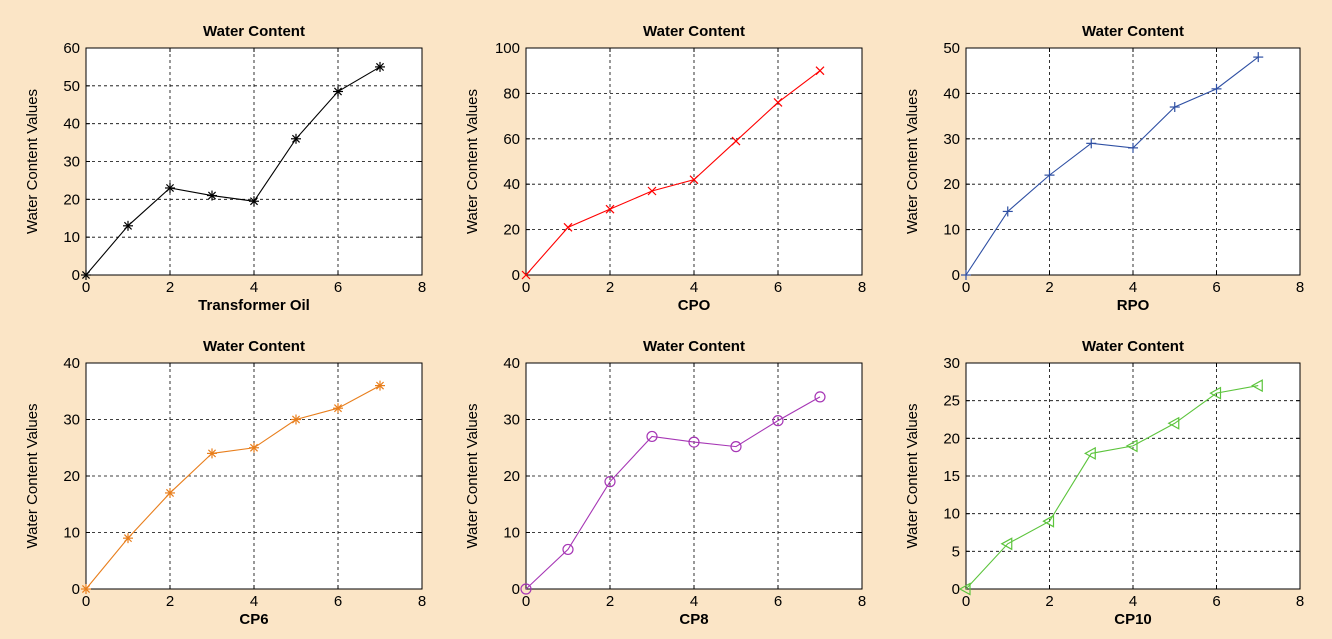 This screenshot has width=1332, height=639. Describe the element at coordinates (253, 619) in the screenshot. I see `x-axis-label: CP6` at that location.